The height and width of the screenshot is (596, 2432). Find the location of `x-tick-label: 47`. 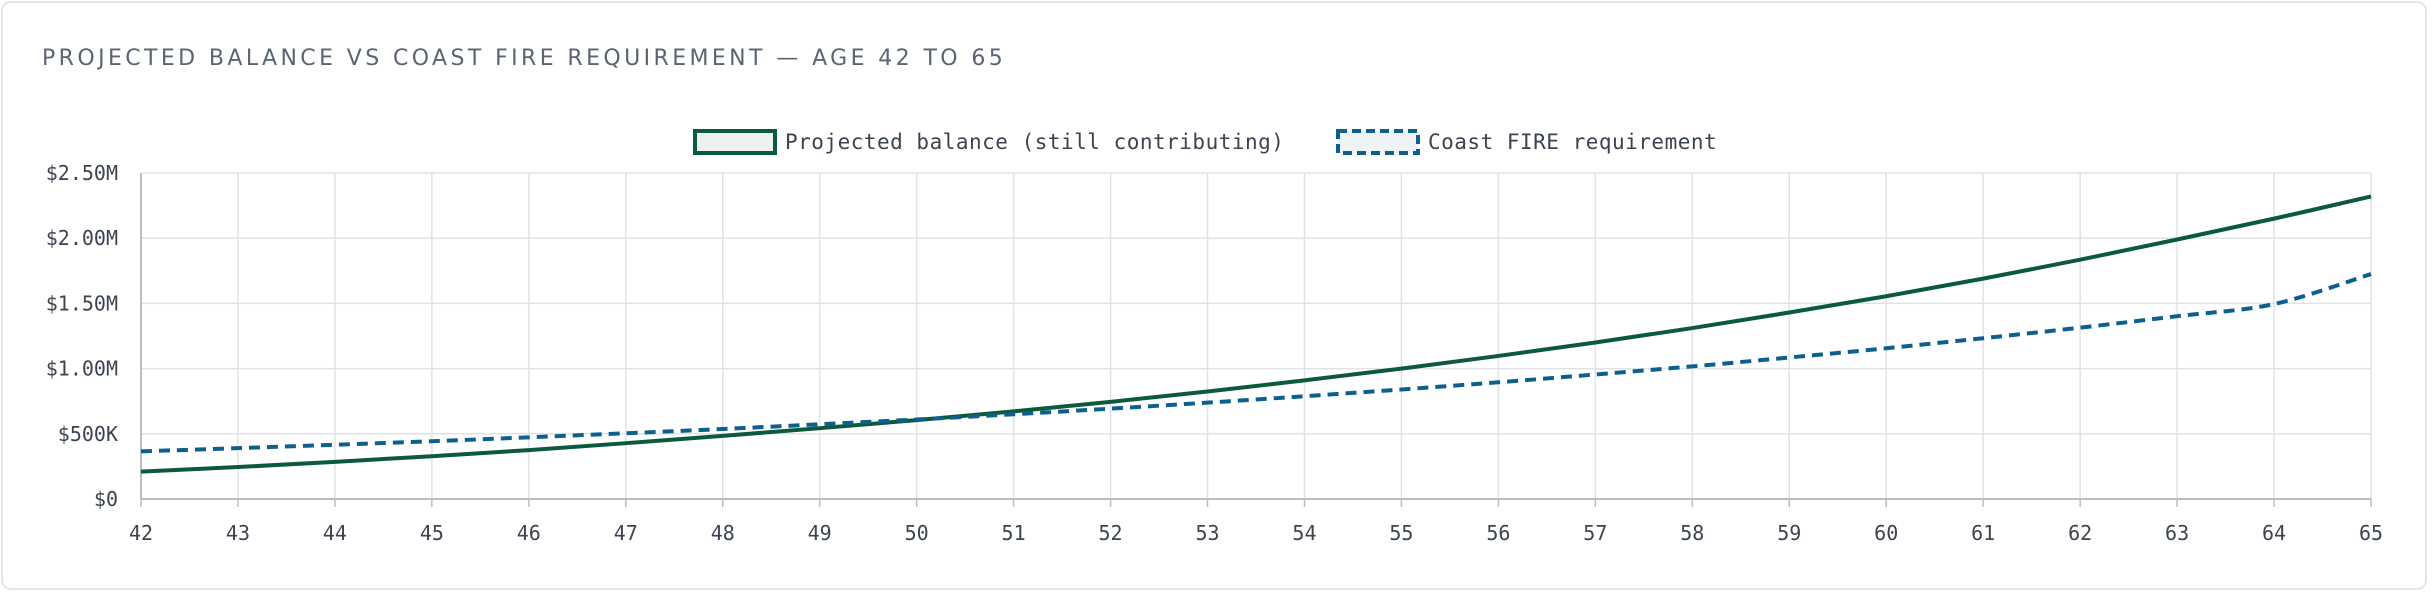

x-tick-label: 47 is located at coordinates (626, 533).